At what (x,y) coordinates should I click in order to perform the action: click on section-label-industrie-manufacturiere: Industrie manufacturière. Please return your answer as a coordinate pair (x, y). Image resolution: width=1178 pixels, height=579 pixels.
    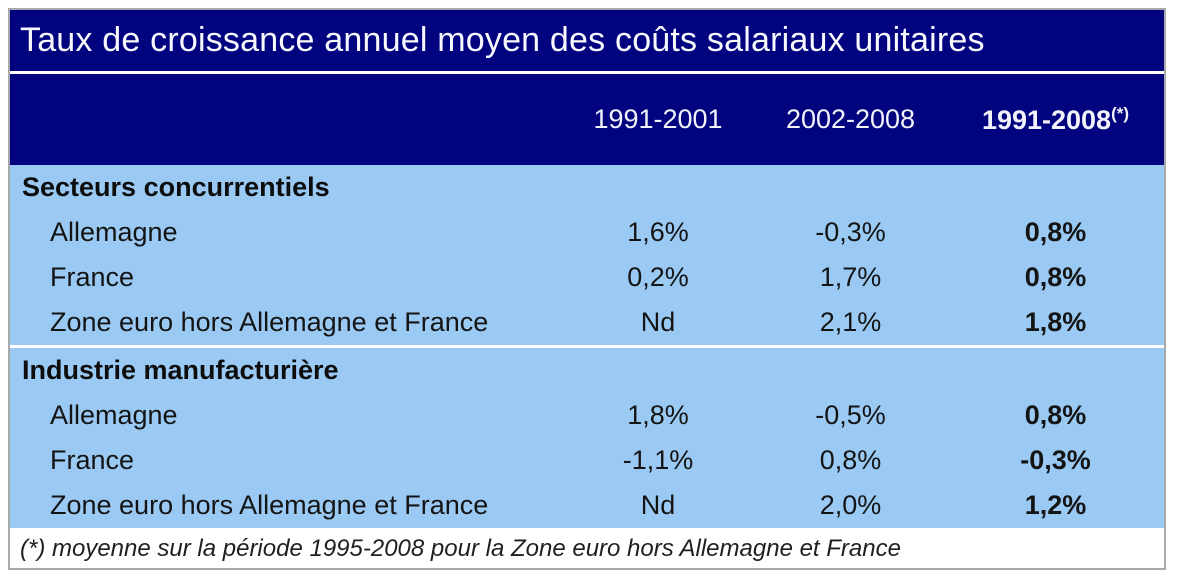
    Looking at the image, I should click on (180, 370).